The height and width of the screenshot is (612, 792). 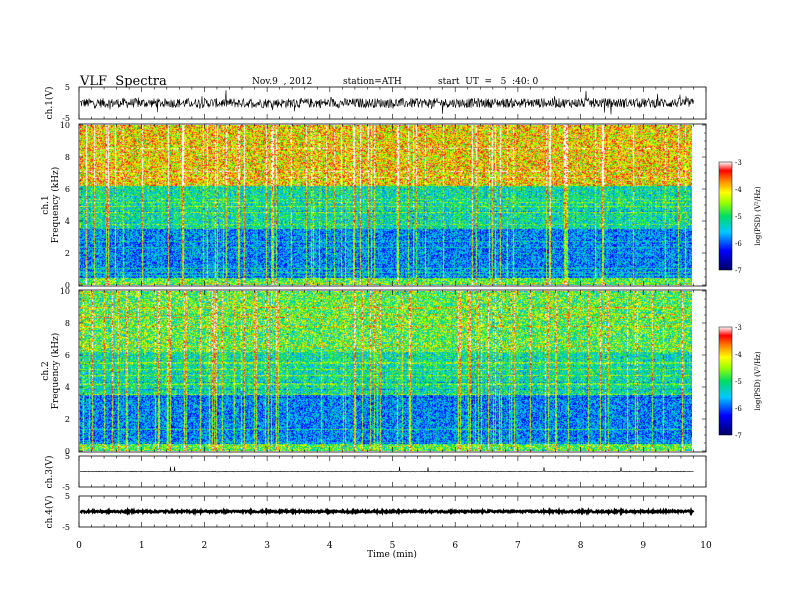 What do you see at coordinates (758, 380) in the screenshot?
I see `ch2-colorbar-label: log(PSD) (V²/Hz)` at bounding box center [758, 380].